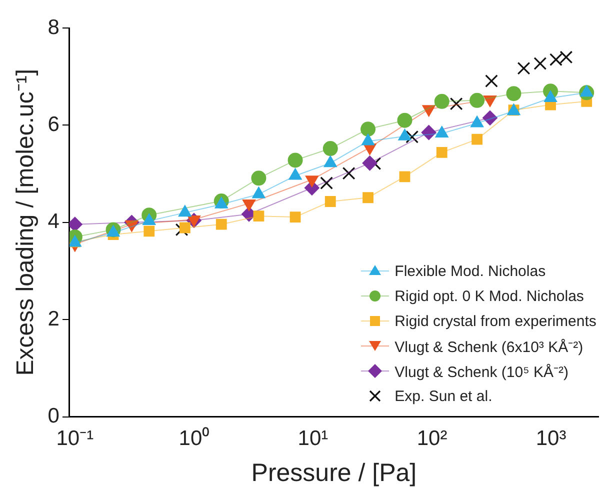 The height and width of the screenshot is (501, 609). Describe the element at coordinates (470, 271) in the screenshot. I see `legend-label: Flexible Mod. Nicholas` at that location.